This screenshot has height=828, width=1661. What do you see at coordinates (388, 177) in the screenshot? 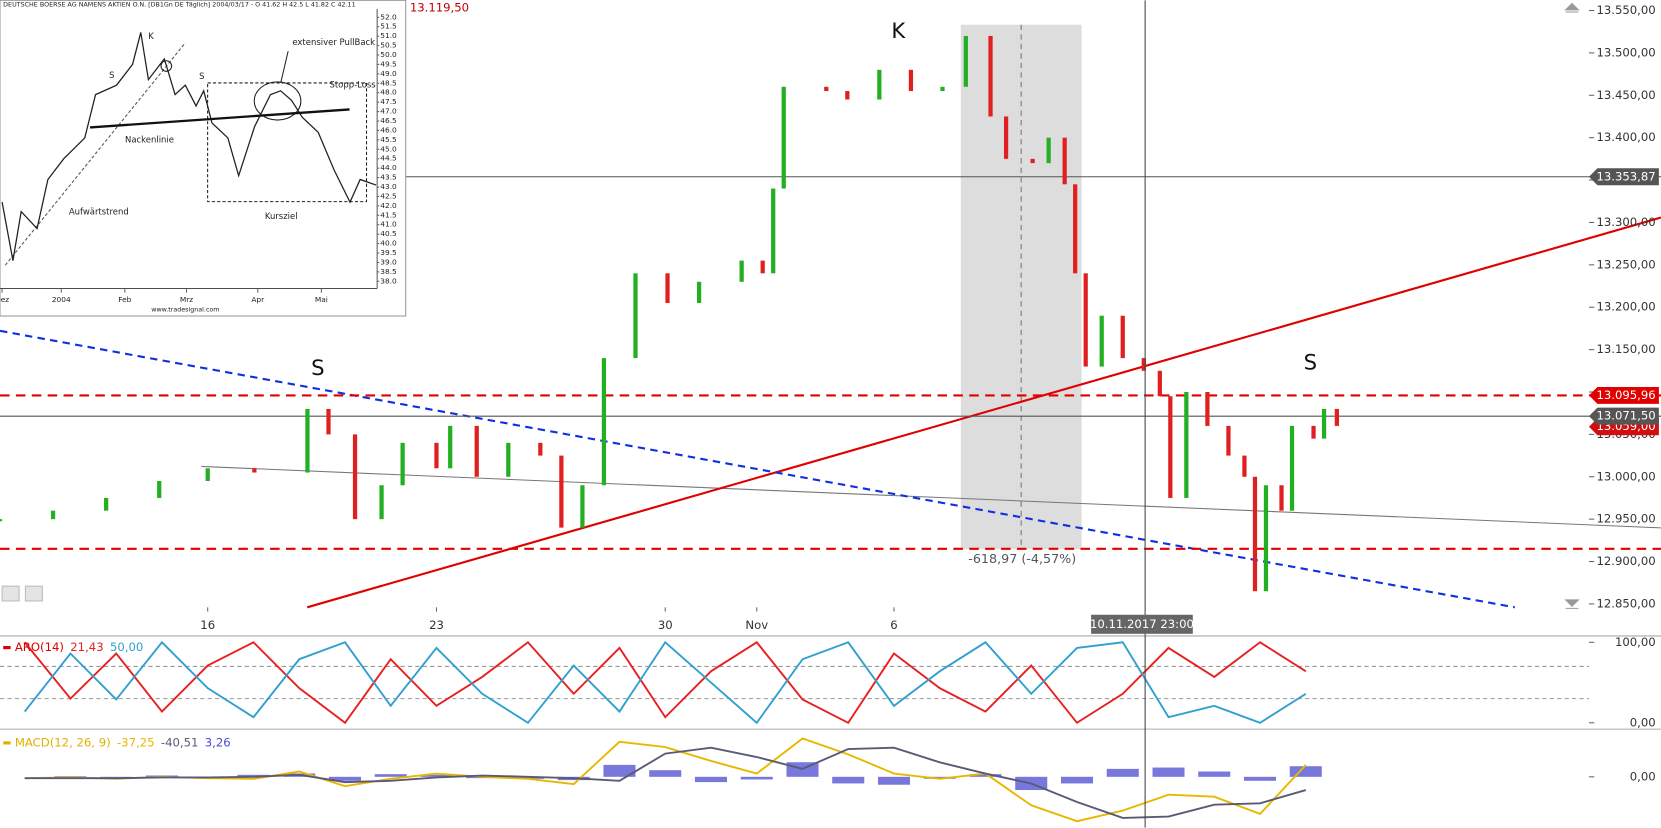
I see `y-tick-label: 43.5` at bounding box center [388, 177].